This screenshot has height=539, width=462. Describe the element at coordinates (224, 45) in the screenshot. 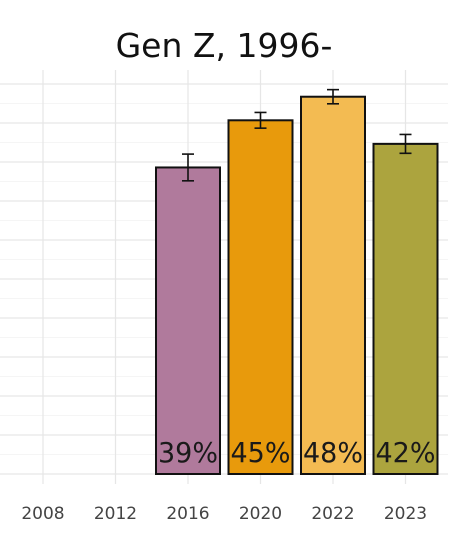

I see `chart-title: Gen Z, 1996-` at that location.